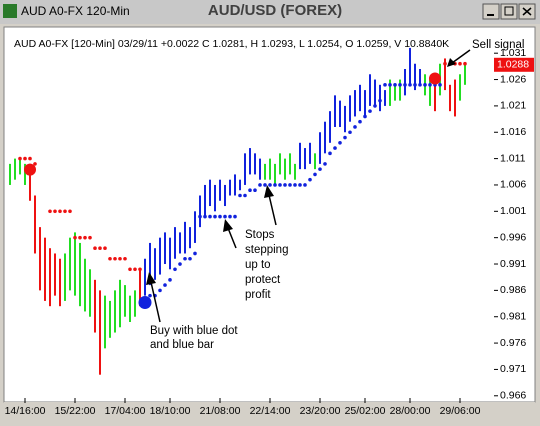  Describe the element at coordinates (263, 280) in the screenshot. I see `annotation: protect` at that location.